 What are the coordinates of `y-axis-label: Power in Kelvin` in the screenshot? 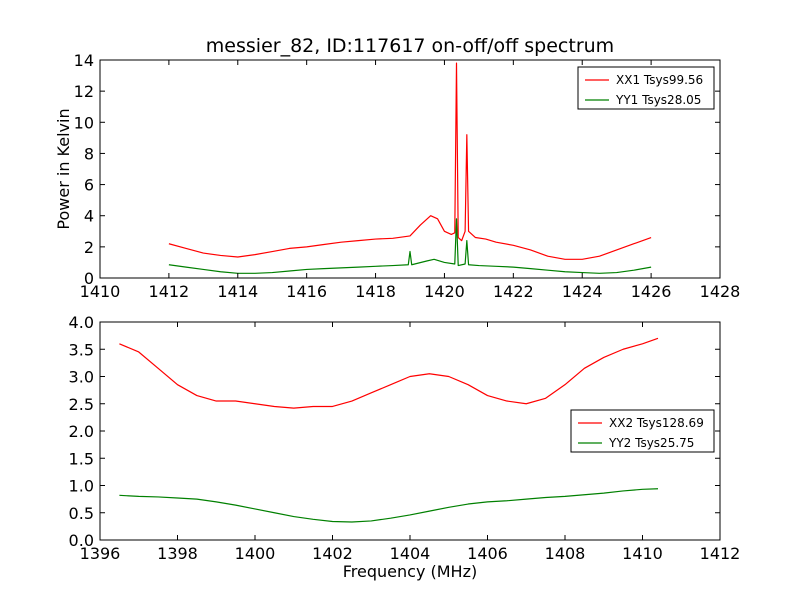 It's located at (63, 168).